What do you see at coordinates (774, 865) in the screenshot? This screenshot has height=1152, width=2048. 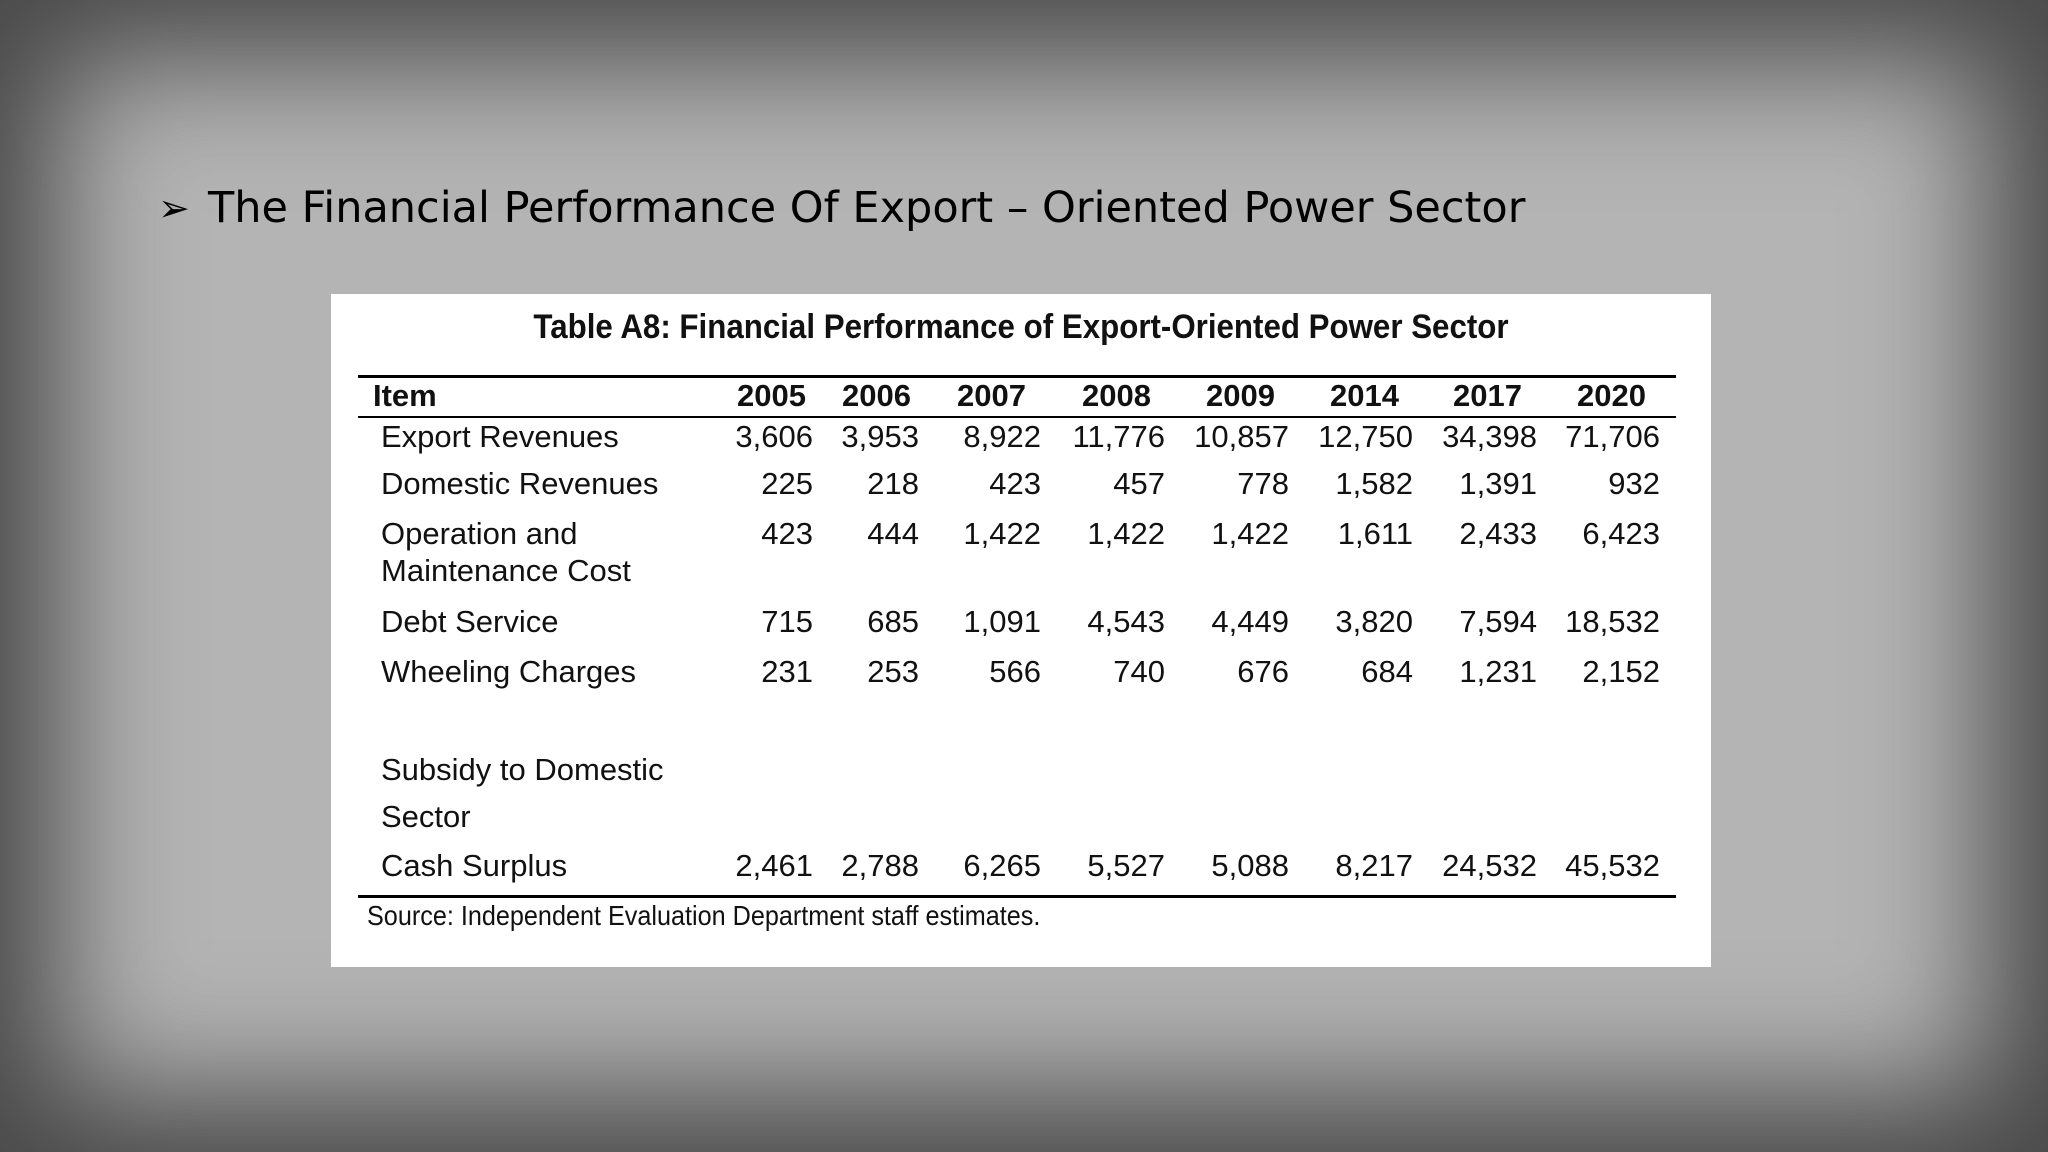 I see `table-cell: 2,461` at bounding box center [774, 865].